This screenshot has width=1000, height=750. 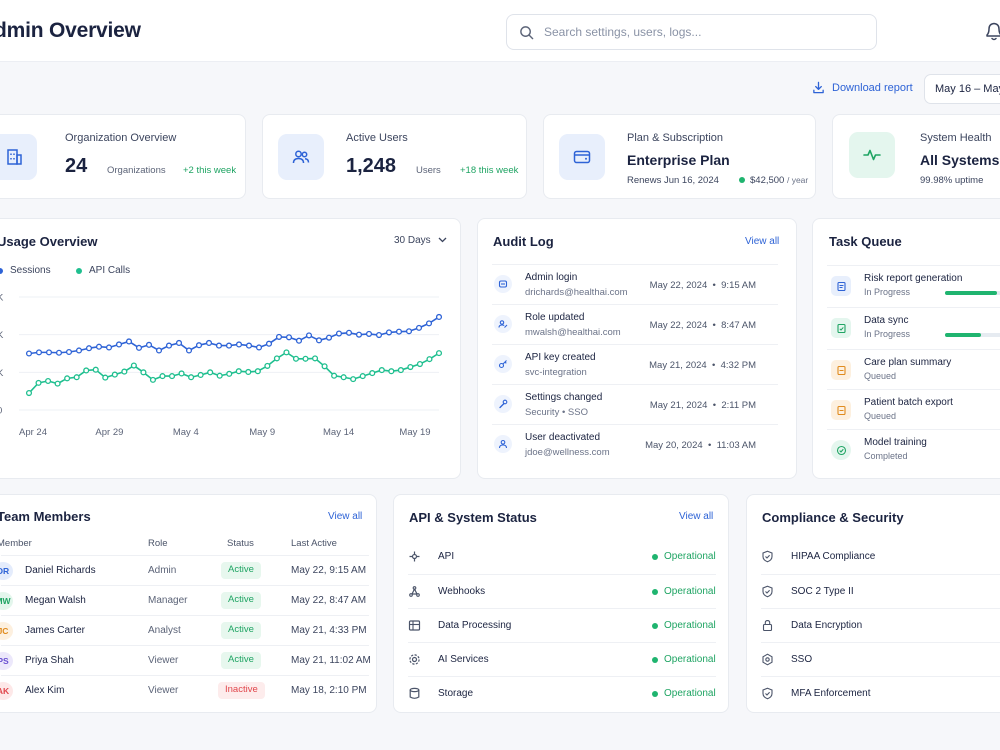 What do you see at coordinates (913, 285) in the screenshot?
I see `task-row: Risk report generation In Progress` at bounding box center [913, 285].